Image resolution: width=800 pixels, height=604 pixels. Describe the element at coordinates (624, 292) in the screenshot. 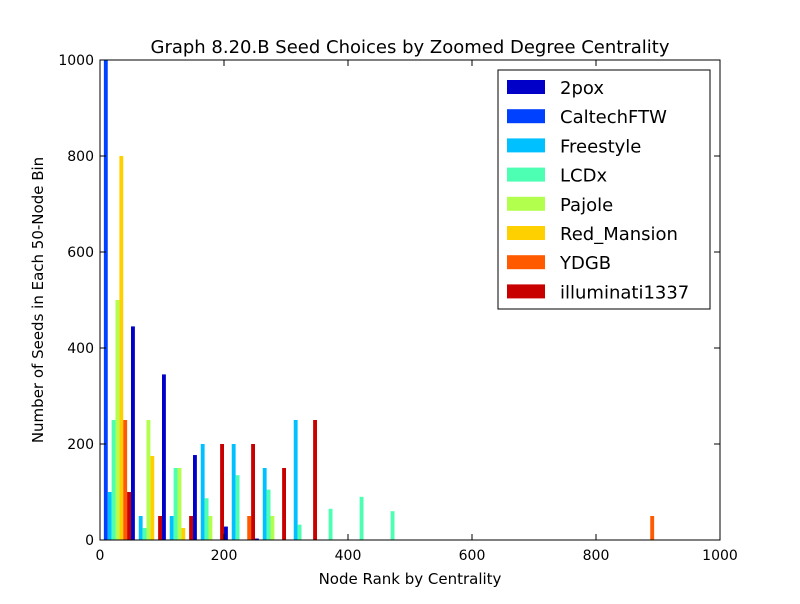

I see `legend-label-illuminati1337: illuminati1337` at that location.